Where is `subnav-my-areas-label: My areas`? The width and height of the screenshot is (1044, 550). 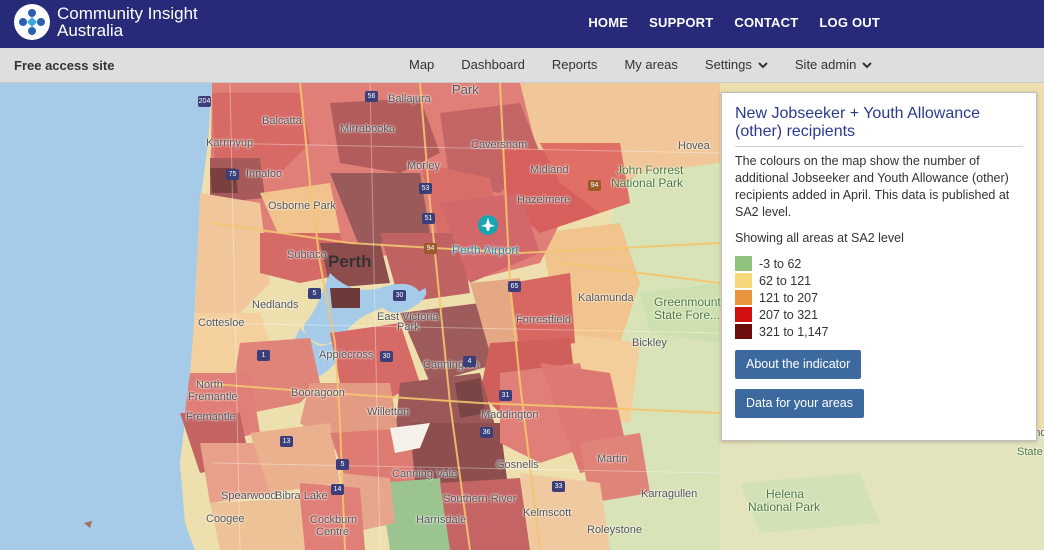 subnav-my-areas-label: My areas is located at coordinates (651, 64).